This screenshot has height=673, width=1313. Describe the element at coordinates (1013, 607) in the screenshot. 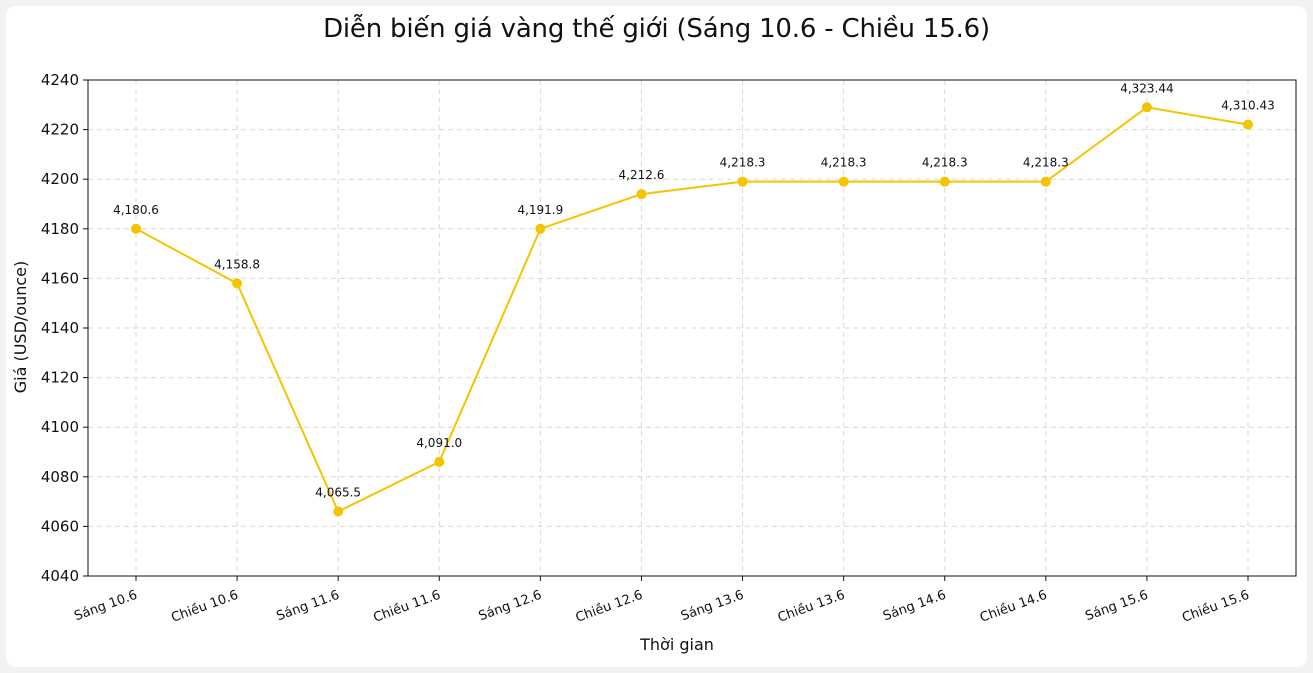

I see `x-tick-label: Chiều 14.6` at that location.